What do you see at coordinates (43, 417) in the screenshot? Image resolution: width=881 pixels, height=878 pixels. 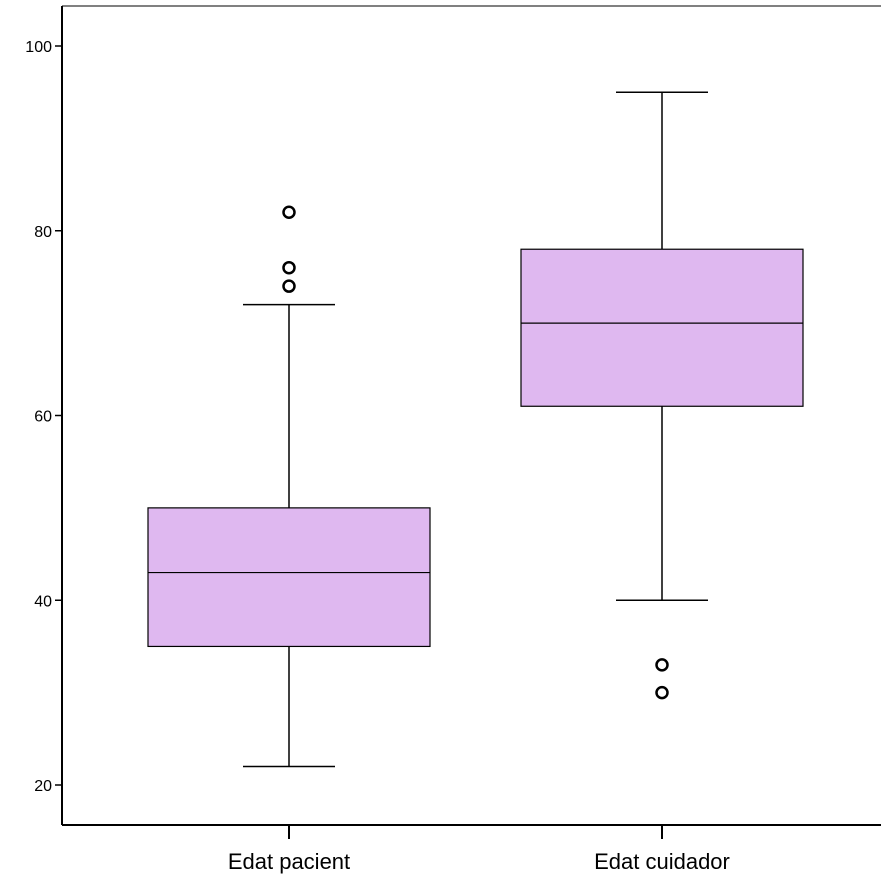 I see `y-tick-label-60: 60` at bounding box center [43, 417].